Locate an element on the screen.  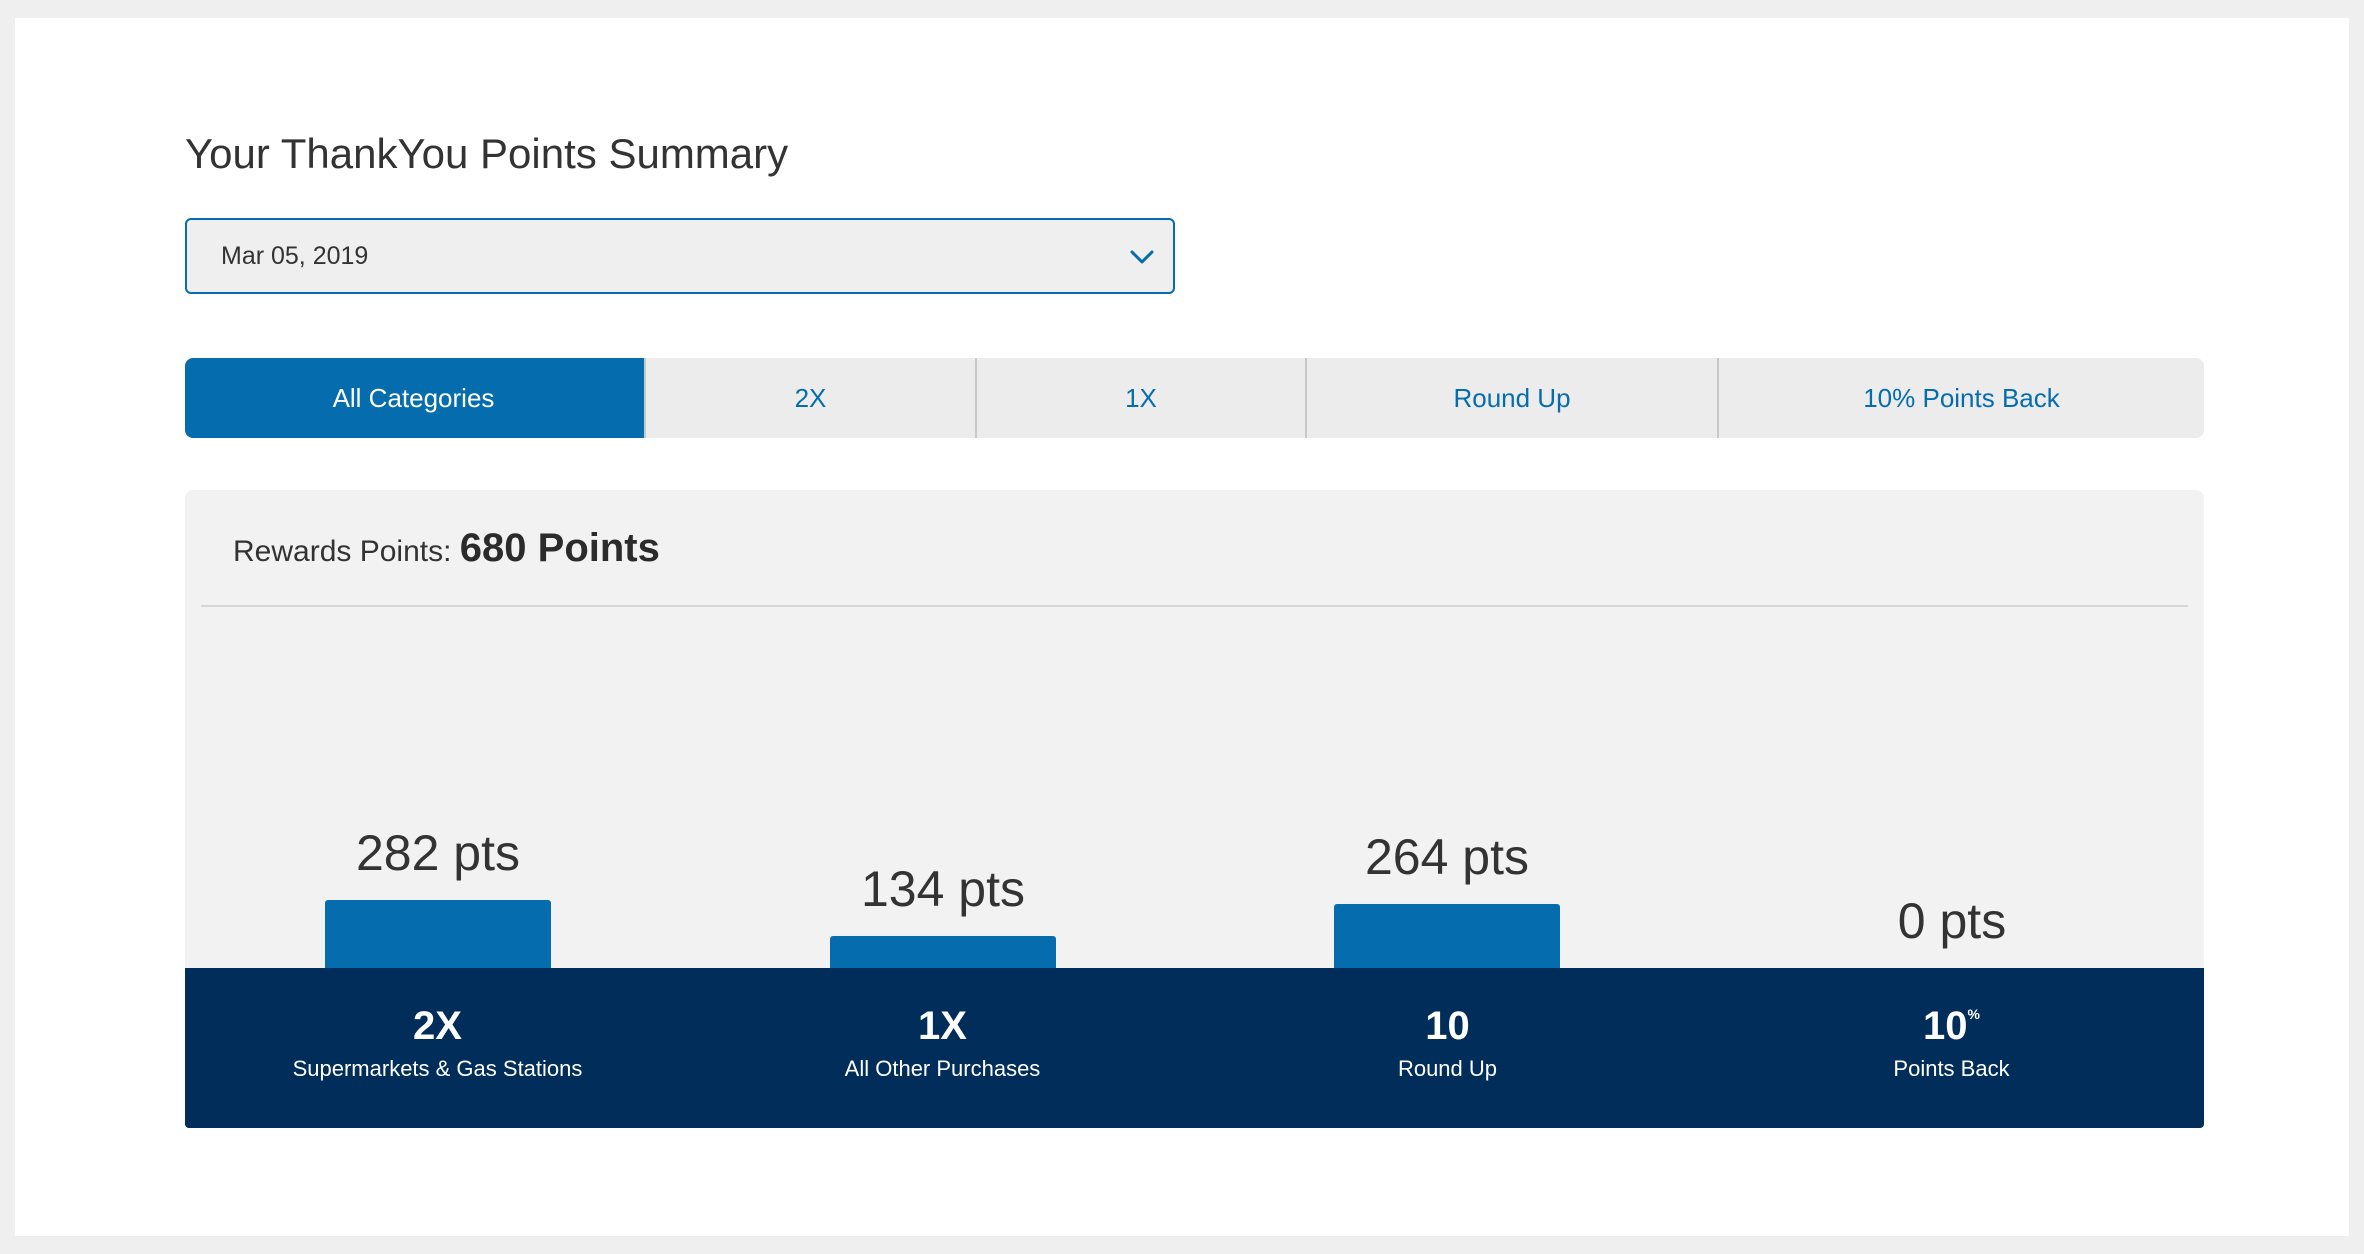
bar-round-up is located at coordinates (1447, 936).